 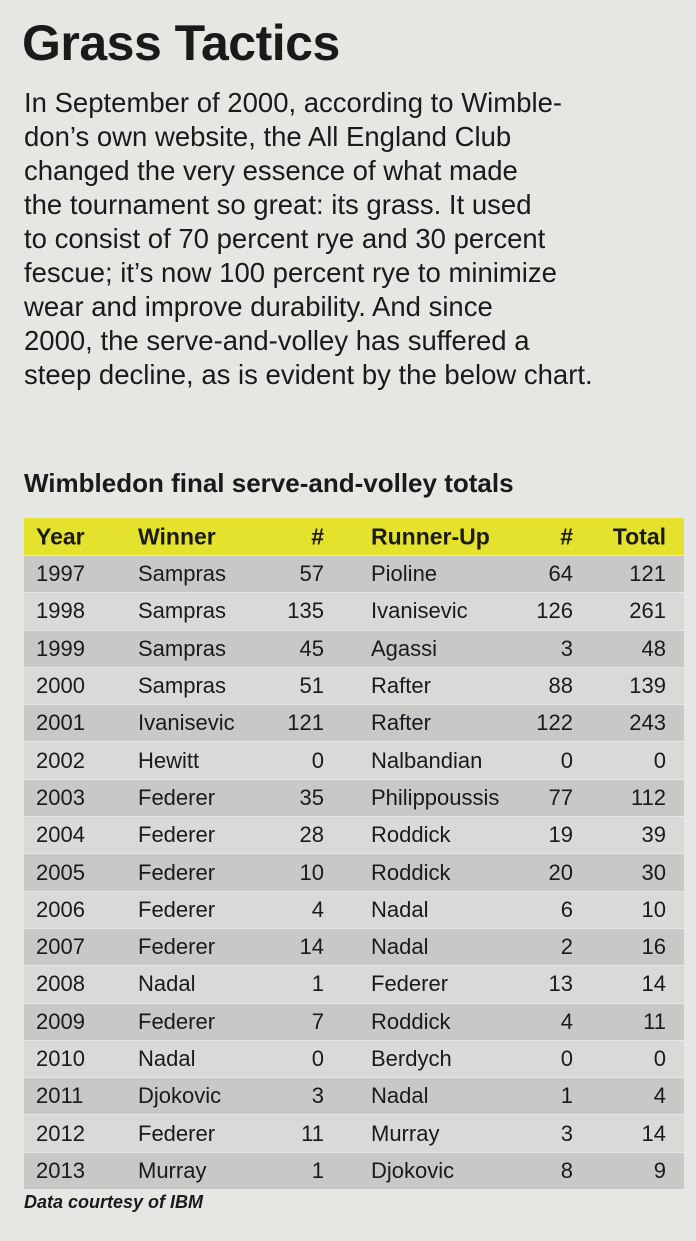 What do you see at coordinates (311, 835) in the screenshot?
I see `table-cell: 28` at bounding box center [311, 835].